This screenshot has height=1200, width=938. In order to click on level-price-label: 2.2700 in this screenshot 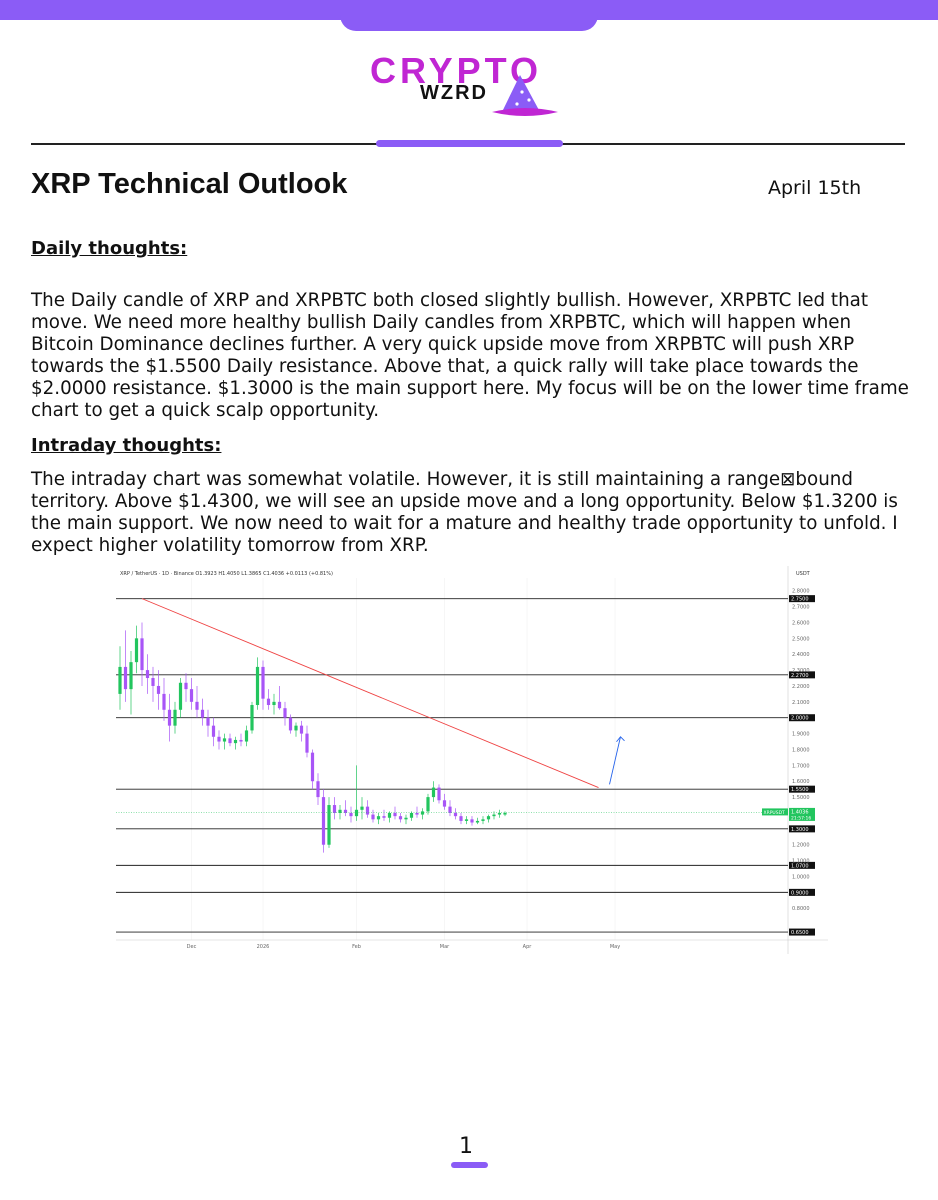, I will do `click(800, 676)`.